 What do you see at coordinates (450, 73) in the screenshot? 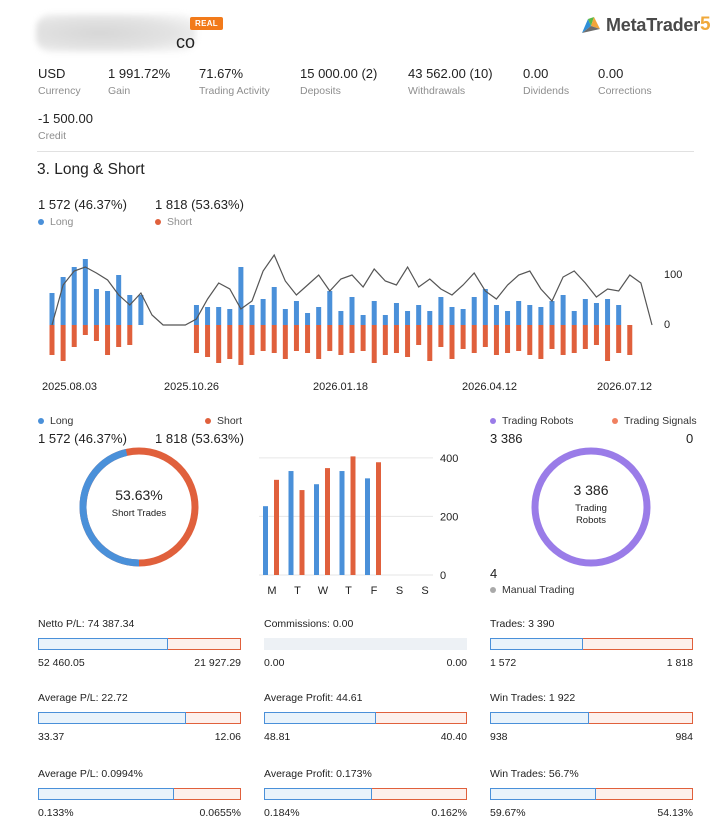
I see `stat-value: 43 562.00 (10)` at bounding box center [450, 73].